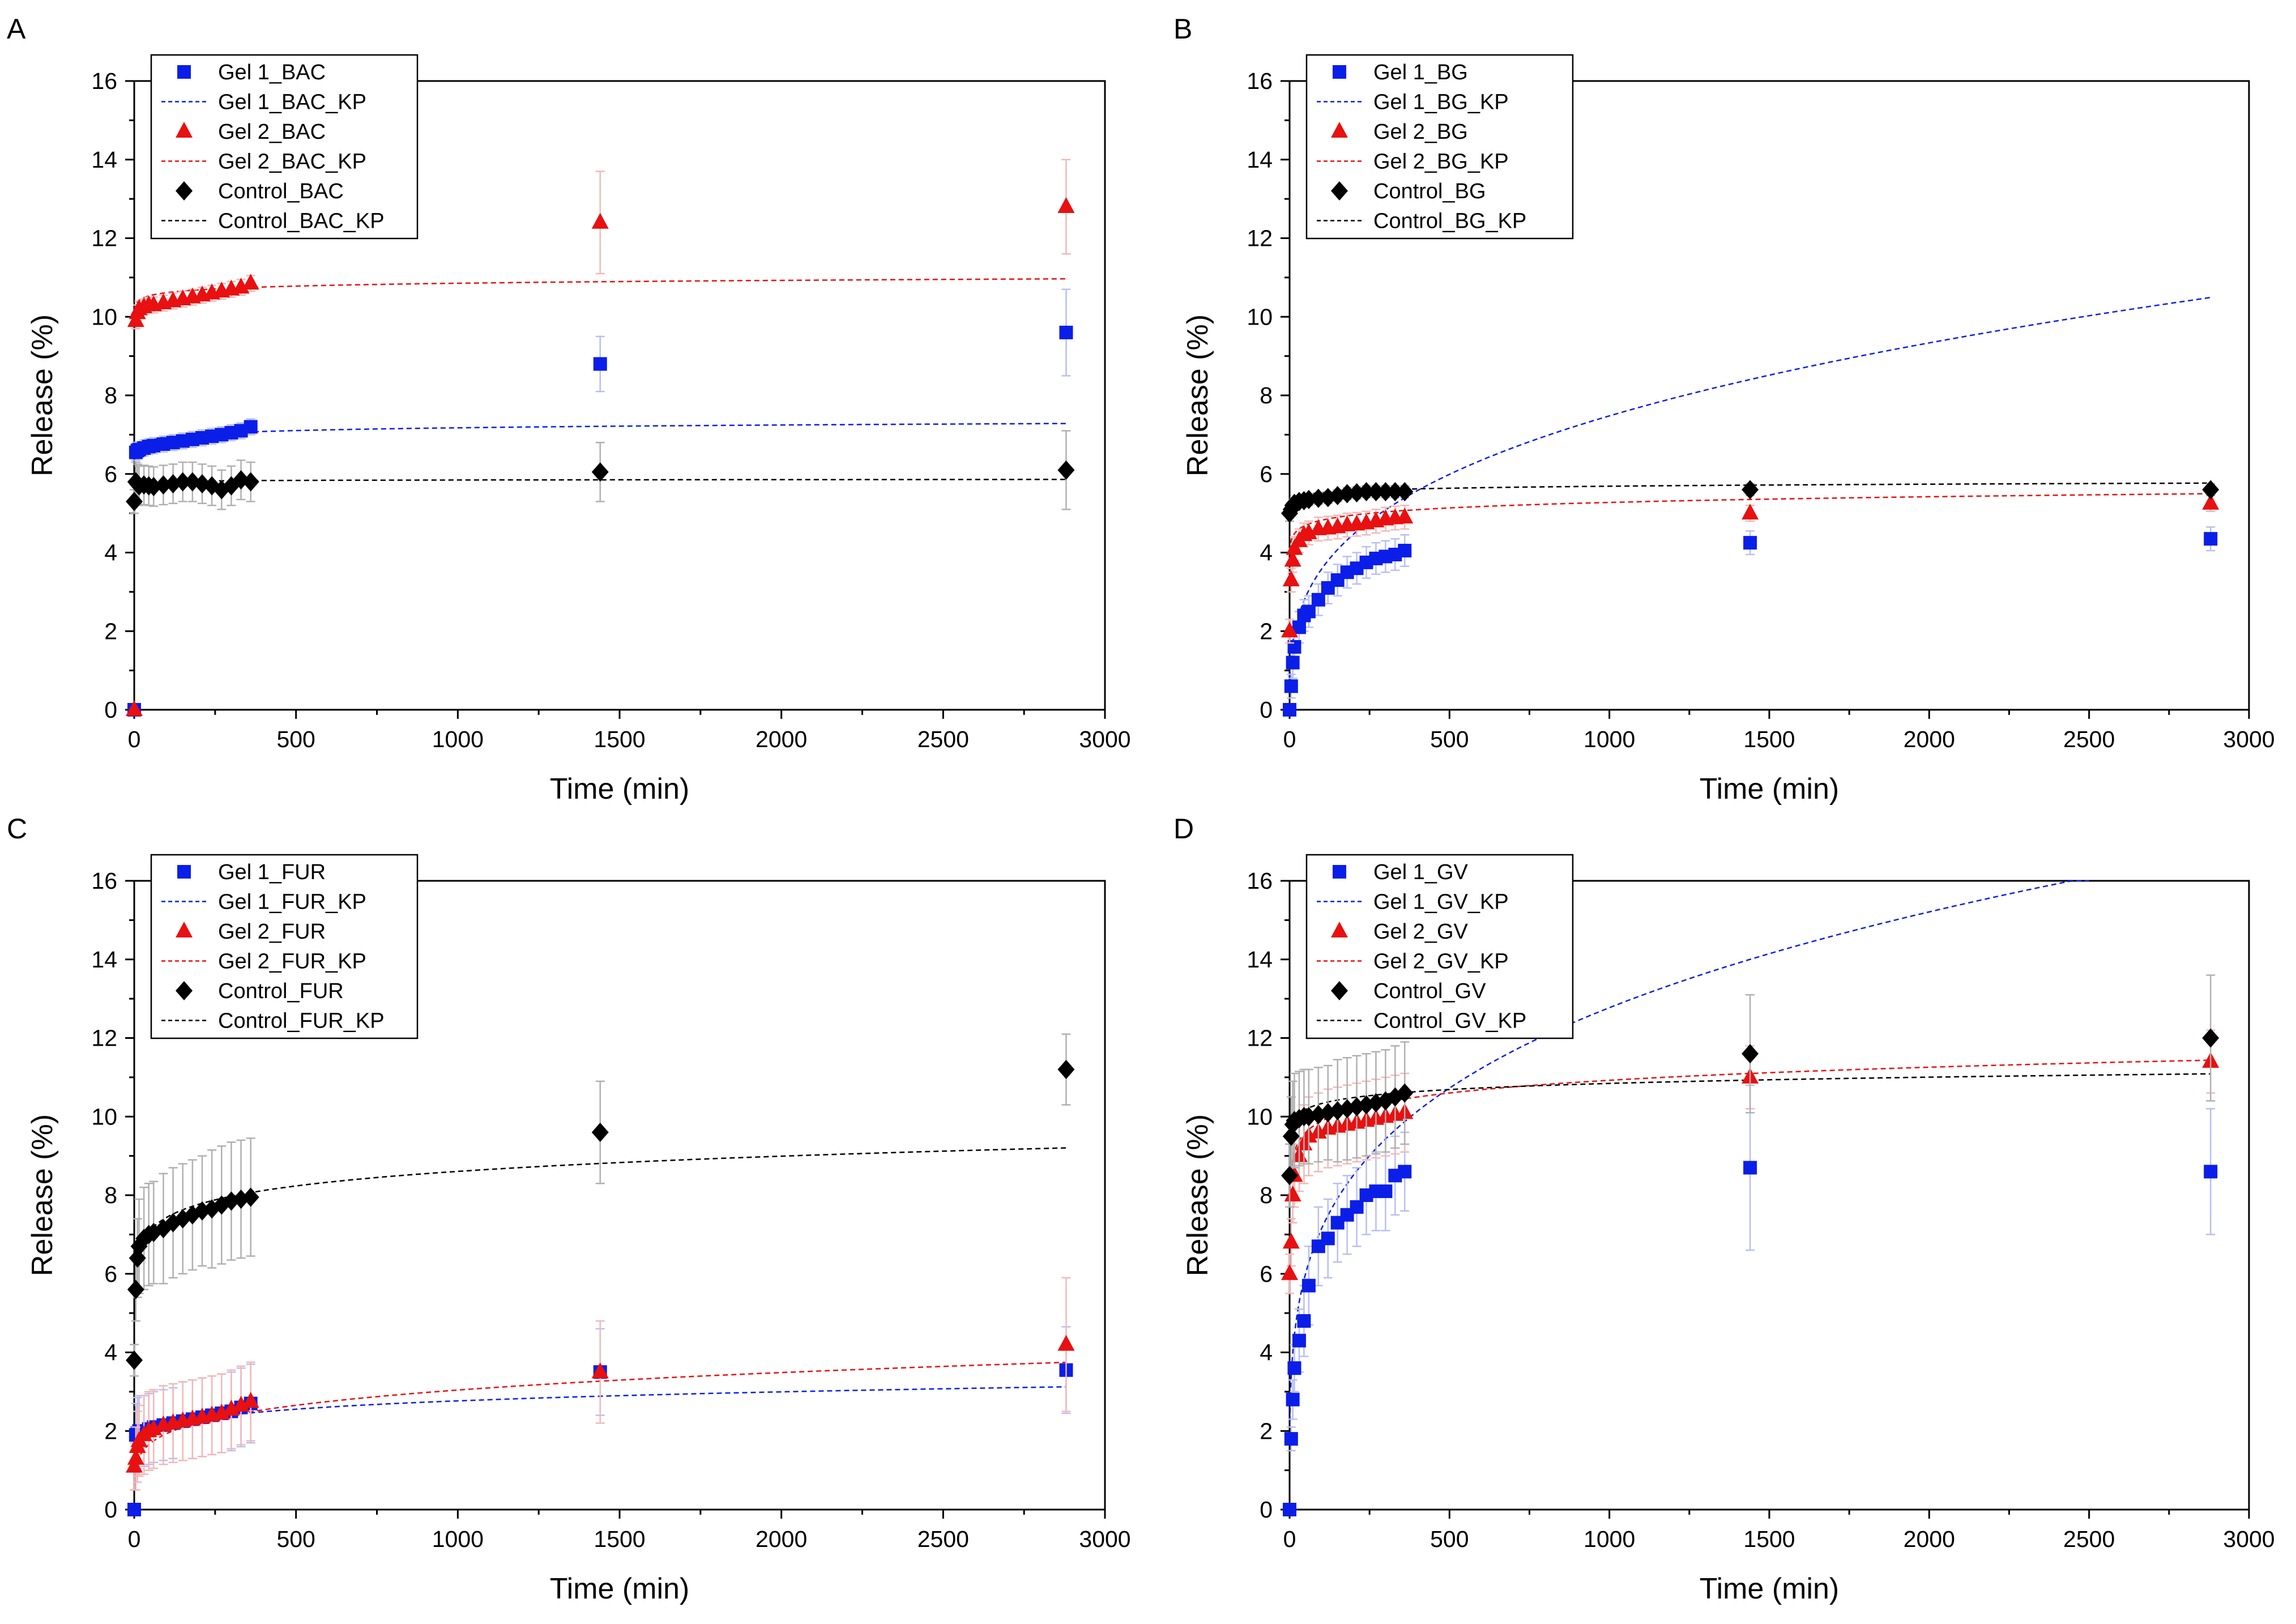 The height and width of the screenshot is (1624, 2296). I want to click on legend-label: Control_FUR_KP, so click(301, 1021).